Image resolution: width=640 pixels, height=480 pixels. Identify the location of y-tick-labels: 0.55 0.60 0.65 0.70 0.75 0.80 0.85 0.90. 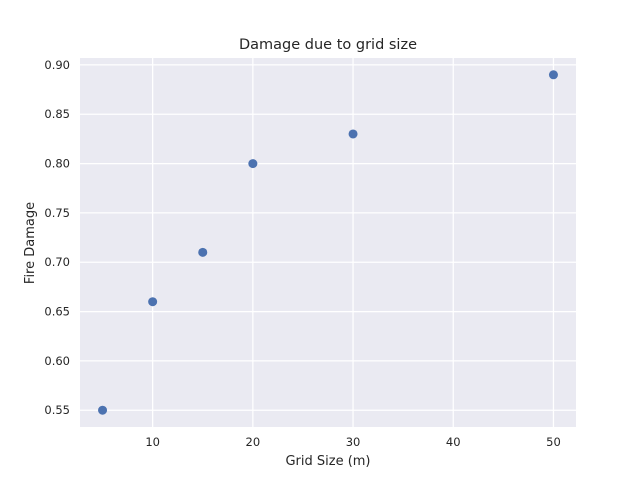
(57, 237).